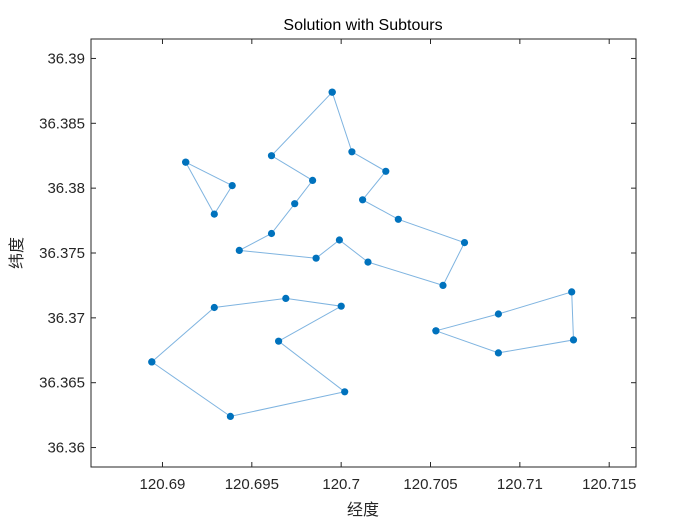 The width and height of the screenshot is (700, 525). What do you see at coordinates (341, 484) in the screenshot?
I see `x-tick-label: 120.7` at bounding box center [341, 484].